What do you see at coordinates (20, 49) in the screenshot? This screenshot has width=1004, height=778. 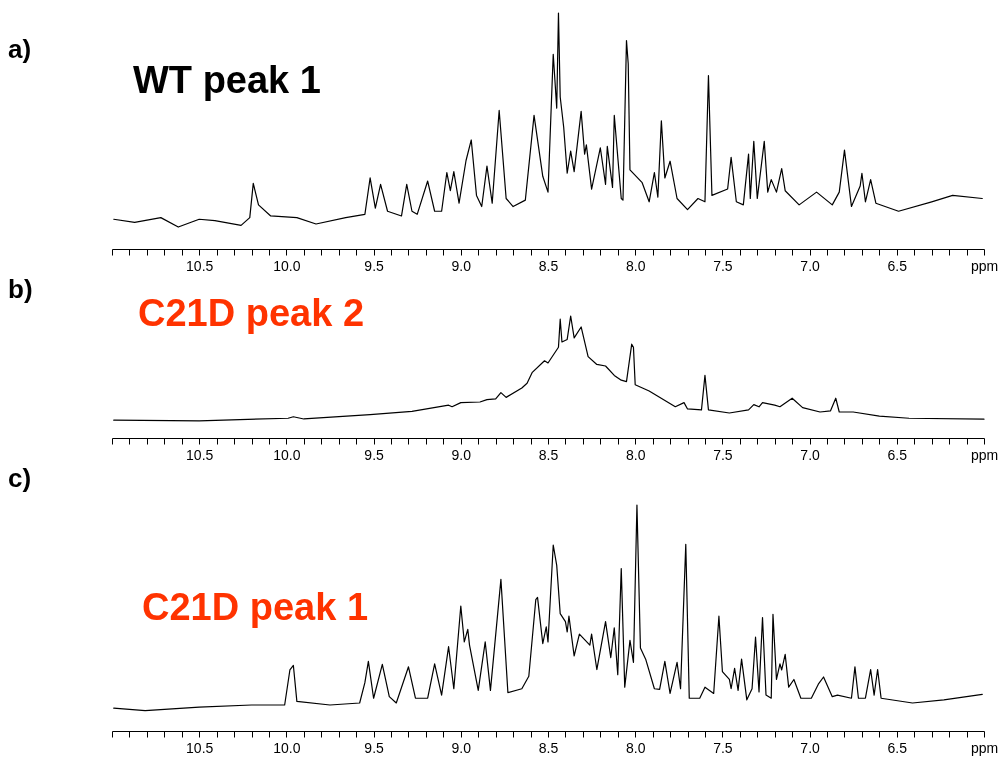 I see `text: a)` at bounding box center [20, 49].